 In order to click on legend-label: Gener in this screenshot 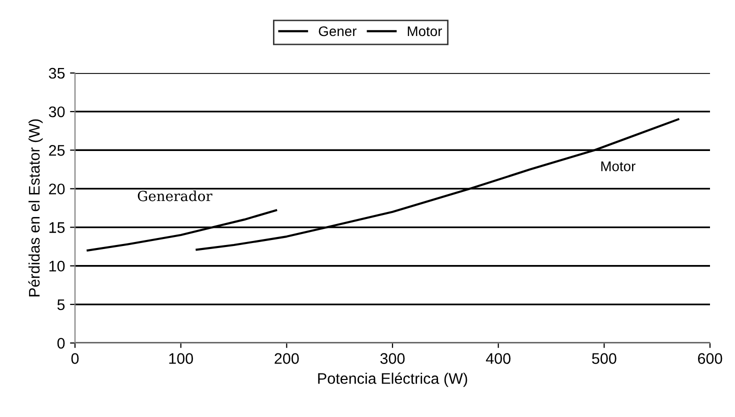, I will do `click(337, 31)`.